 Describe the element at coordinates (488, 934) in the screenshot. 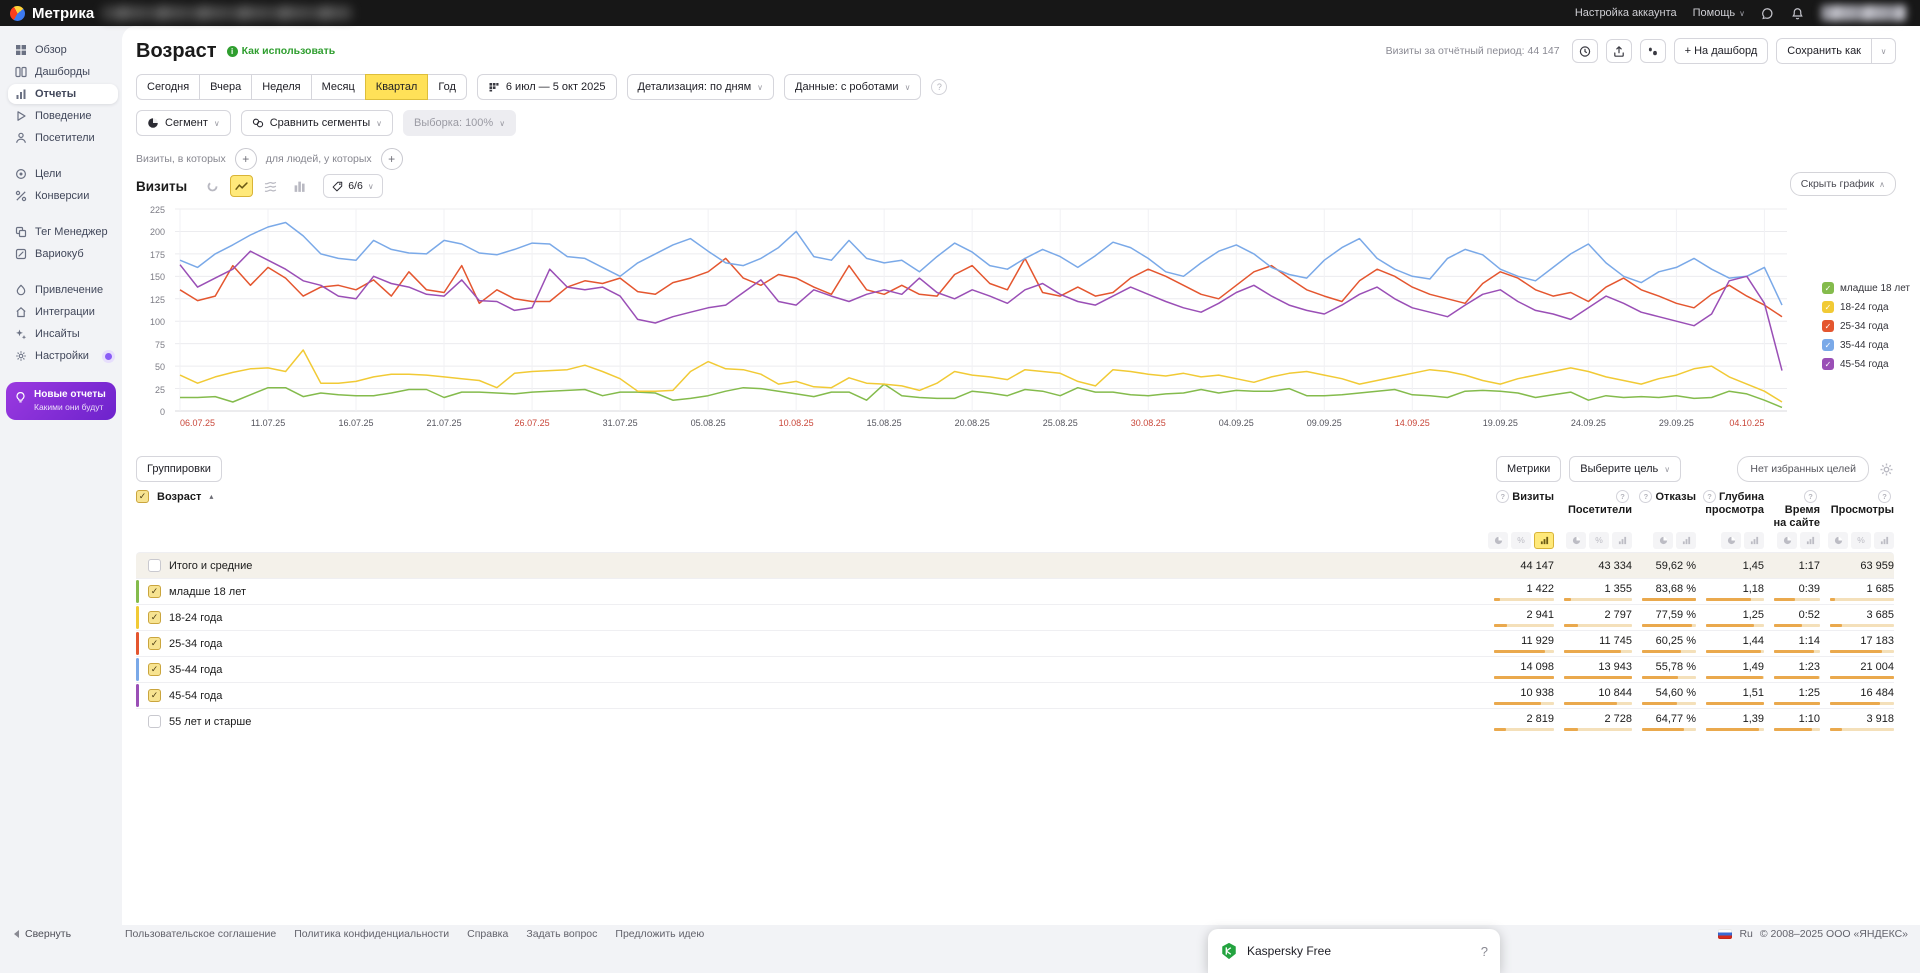

I see `footer-link: Справка` at that location.